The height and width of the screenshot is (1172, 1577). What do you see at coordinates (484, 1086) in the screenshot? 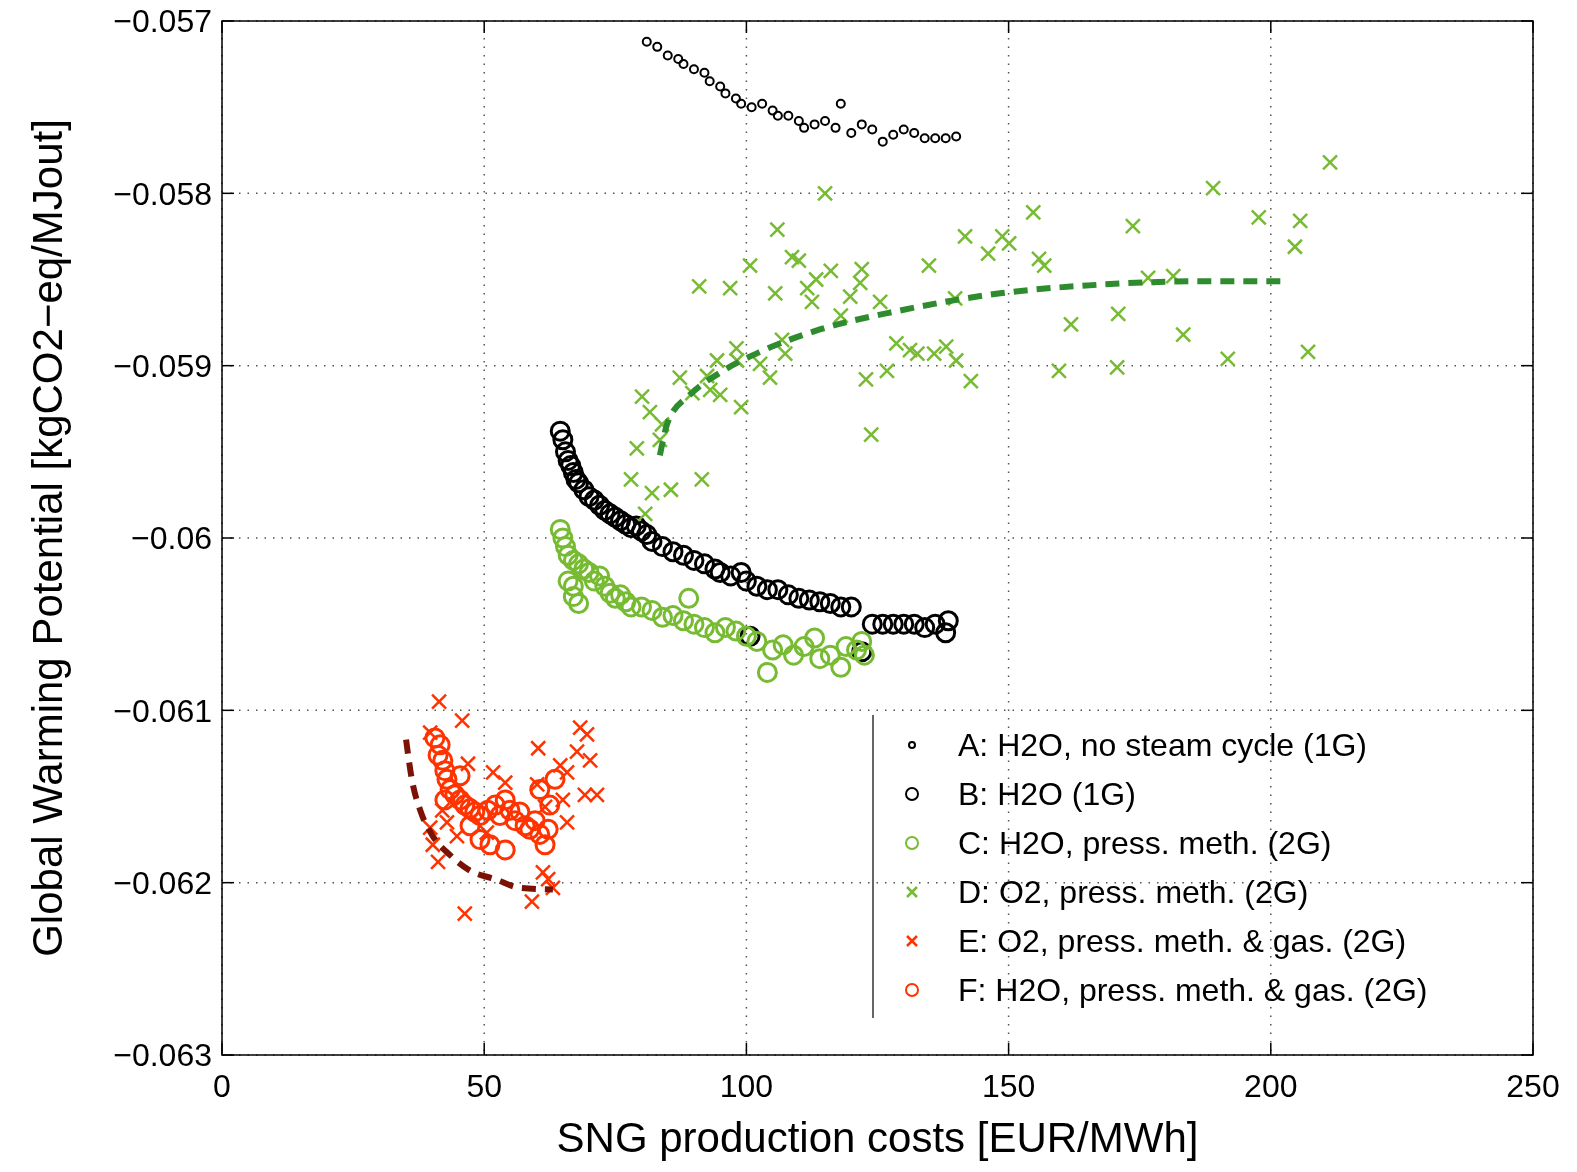
I see `x-tick-label: 50` at bounding box center [484, 1086].